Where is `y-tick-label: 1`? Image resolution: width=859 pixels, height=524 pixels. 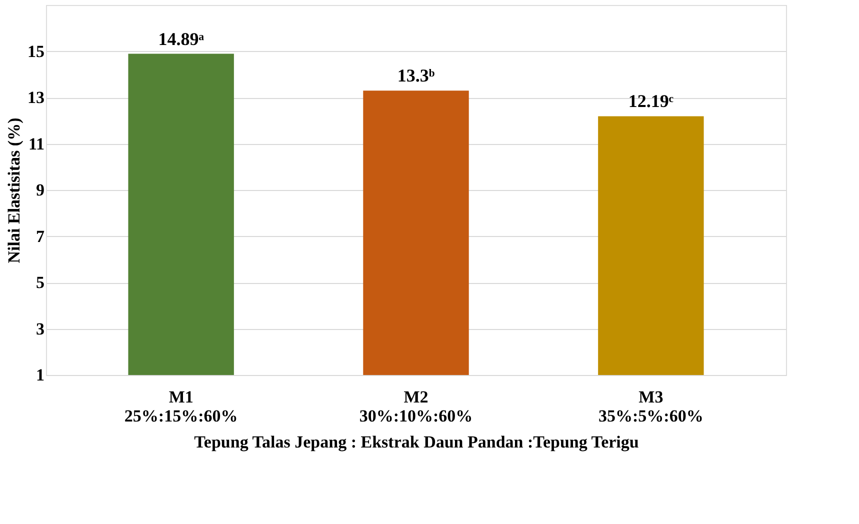 y-tick-label: 1 is located at coordinates (40, 375).